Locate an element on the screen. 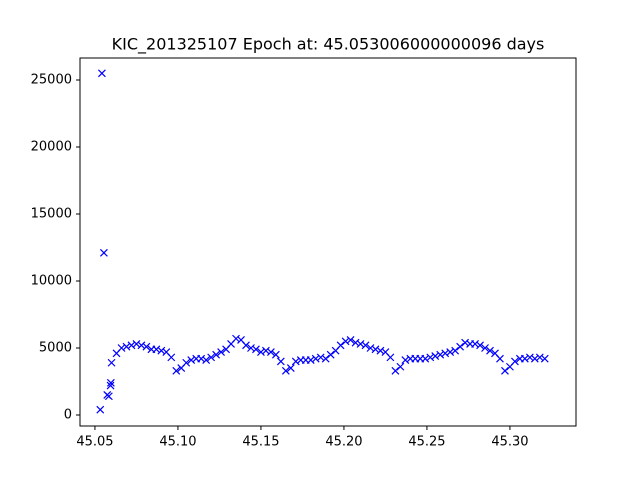 The width and height of the screenshot is (640, 480). y-tick-label: 20000 is located at coordinates (51, 147).